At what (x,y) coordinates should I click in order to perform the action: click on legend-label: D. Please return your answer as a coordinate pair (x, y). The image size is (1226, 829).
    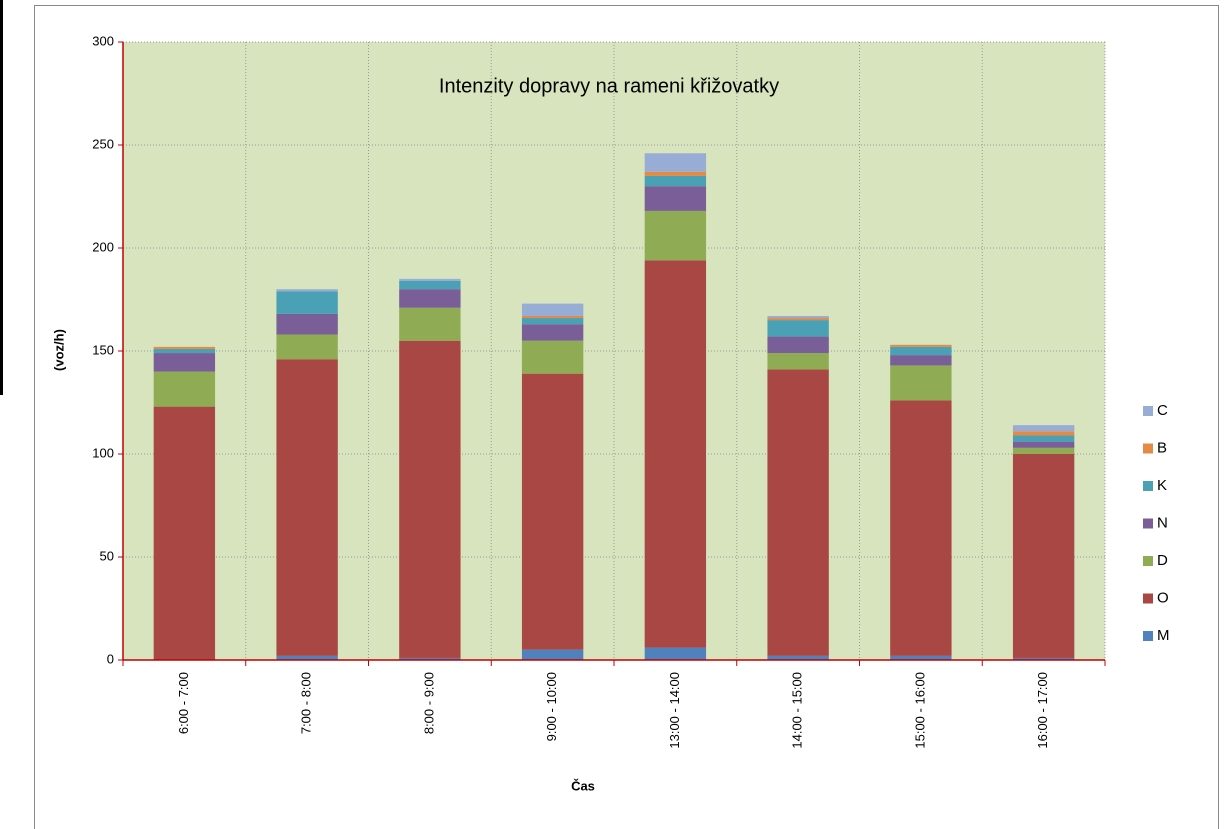
    Looking at the image, I should click on (1162, 560).